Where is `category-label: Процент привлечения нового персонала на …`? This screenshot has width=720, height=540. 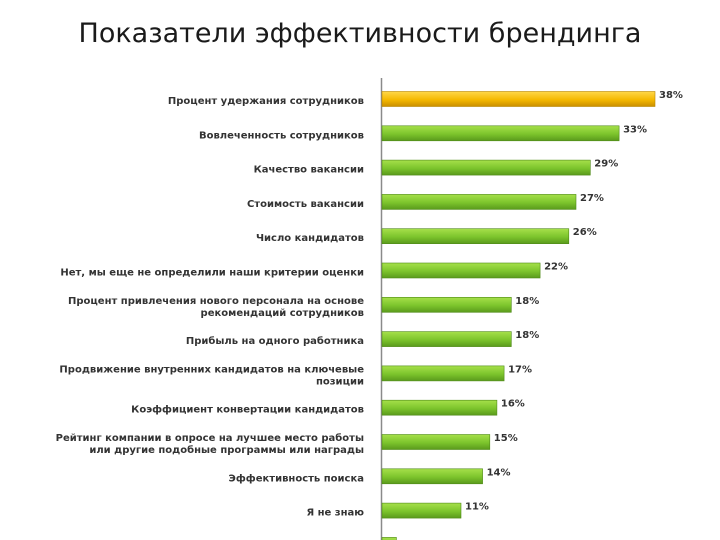 category-label: Процент привлечения нового персонала на … is located at coordinates (216, 307).